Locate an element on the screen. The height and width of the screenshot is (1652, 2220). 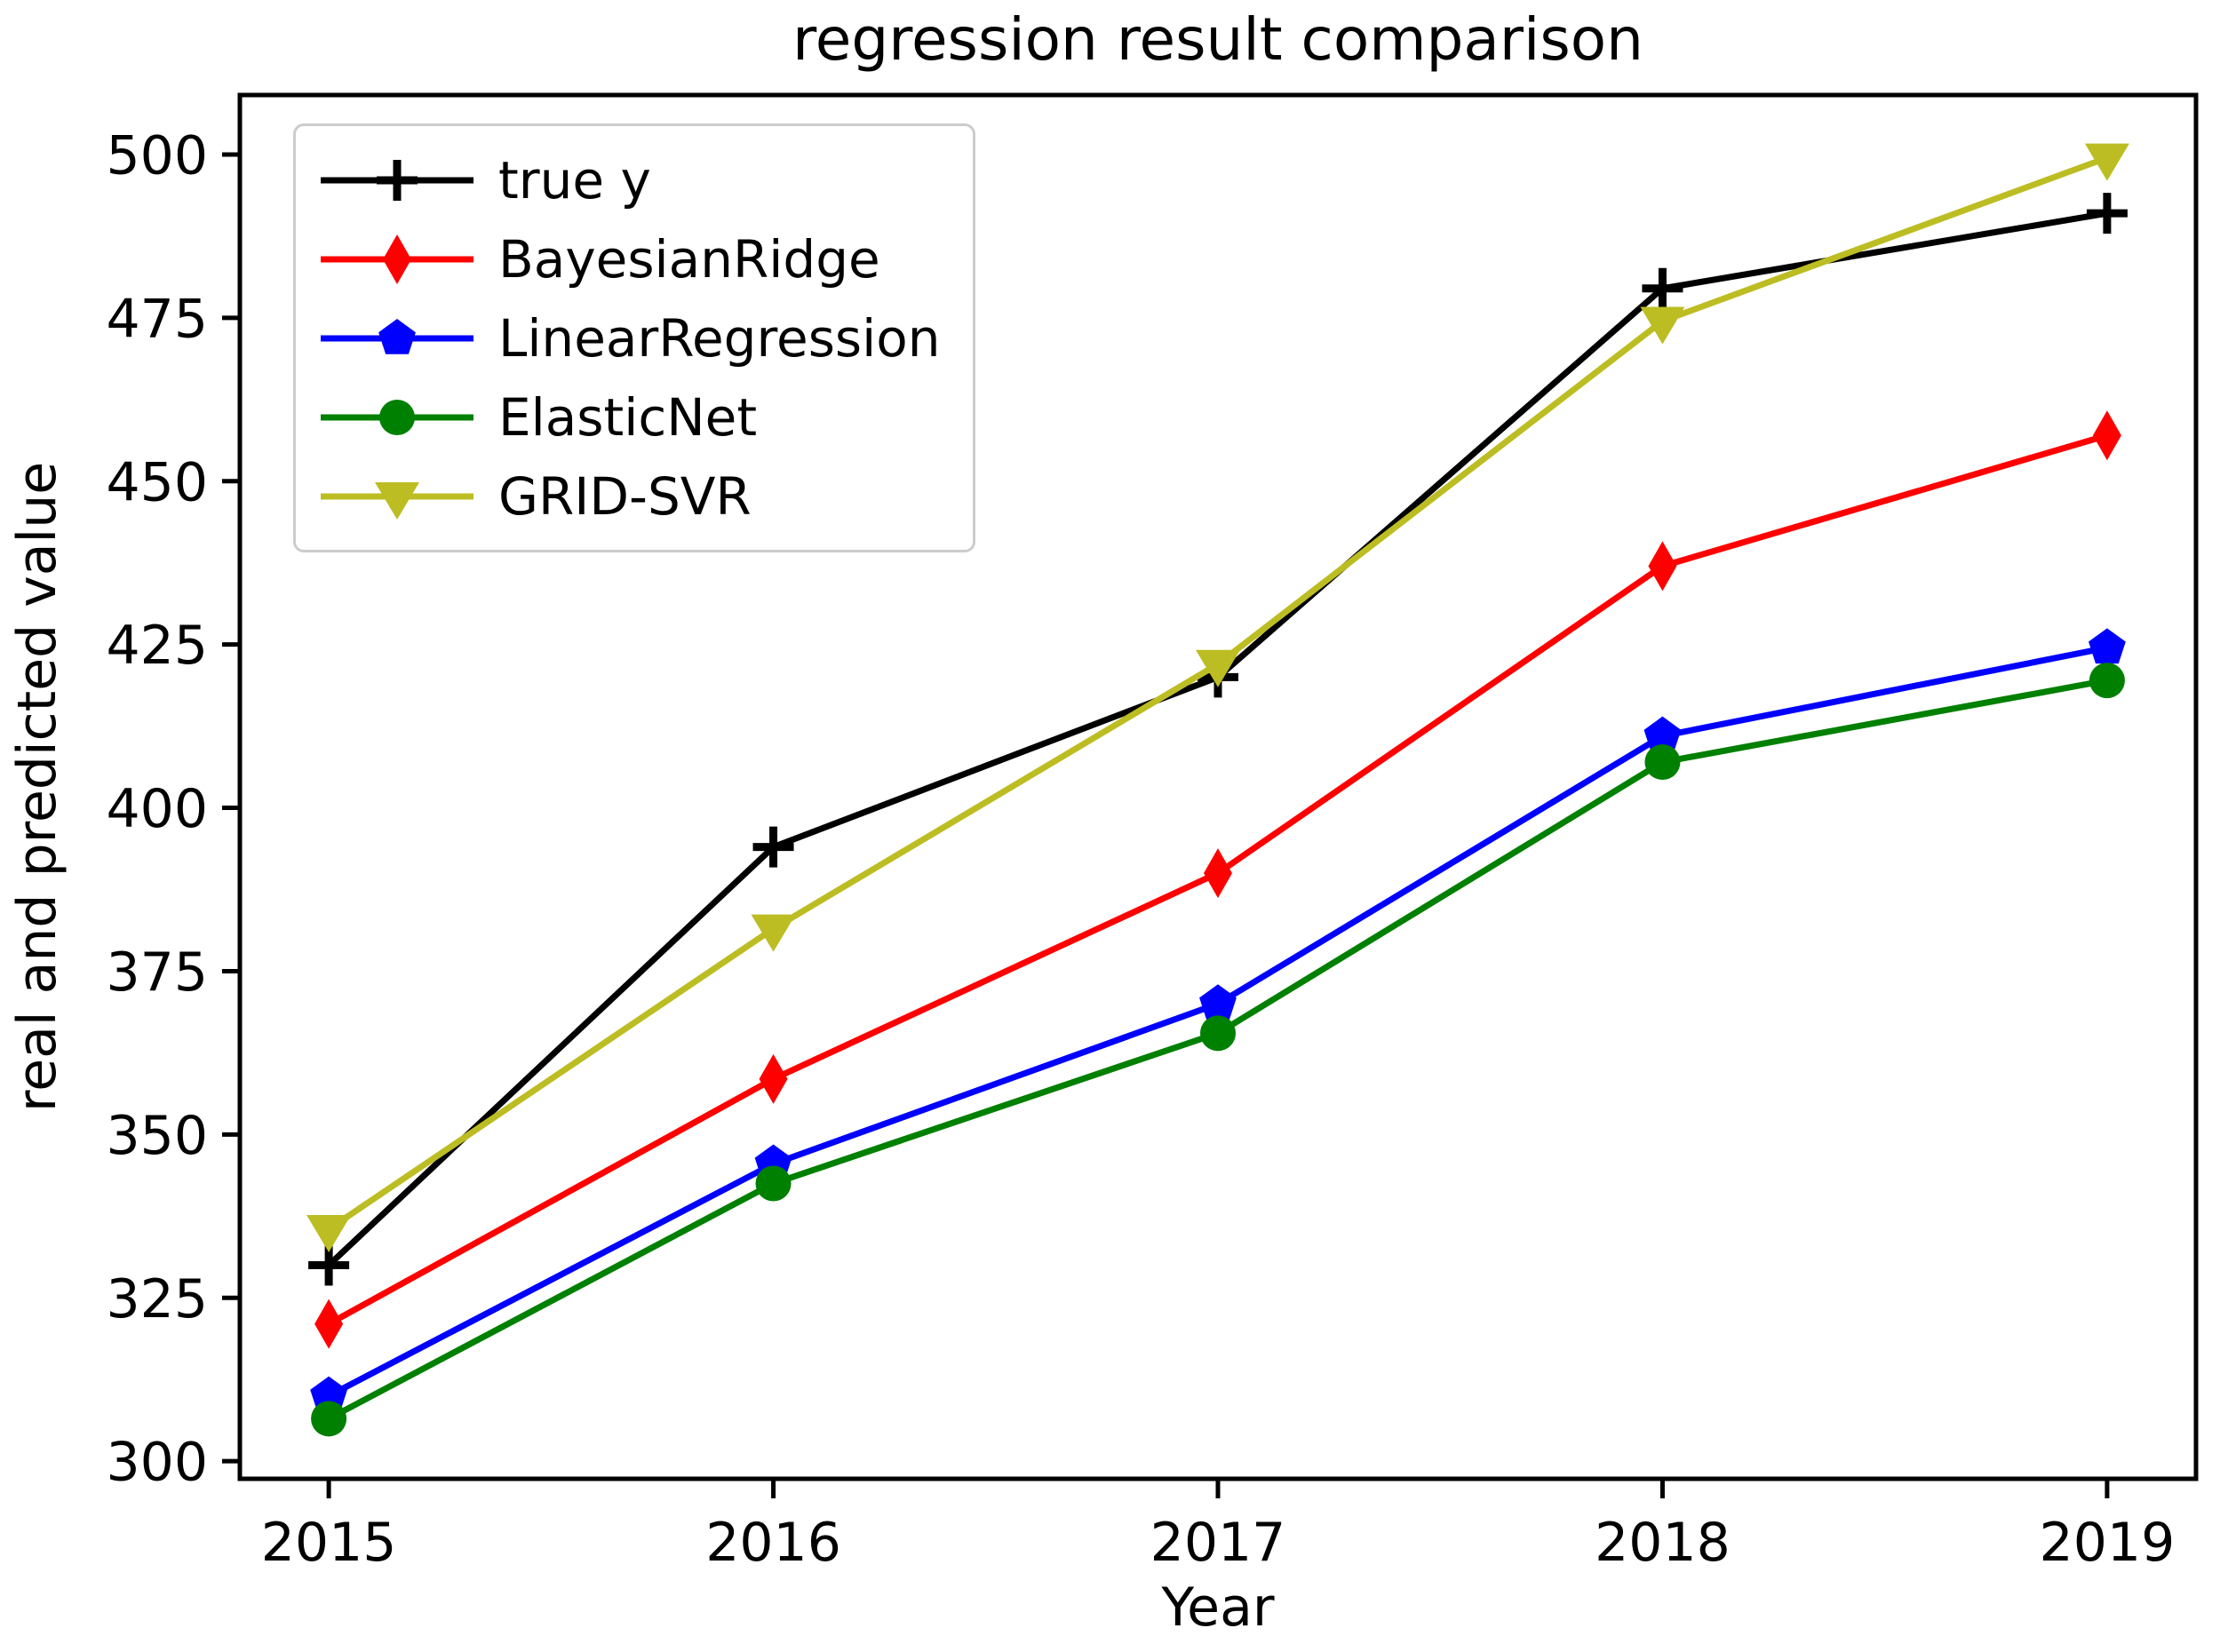
y-tick-label: 475 is located at coordinates (157, 319).